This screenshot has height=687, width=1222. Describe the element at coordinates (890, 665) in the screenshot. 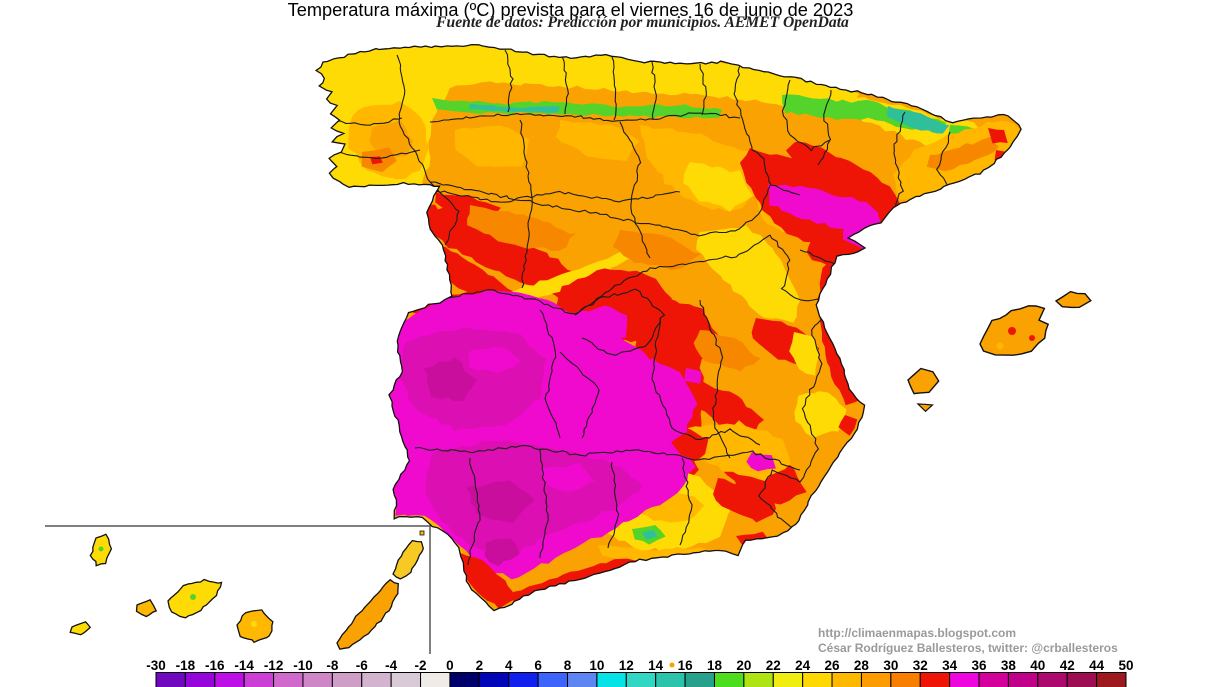

I see `svg-text: 30` at that location.